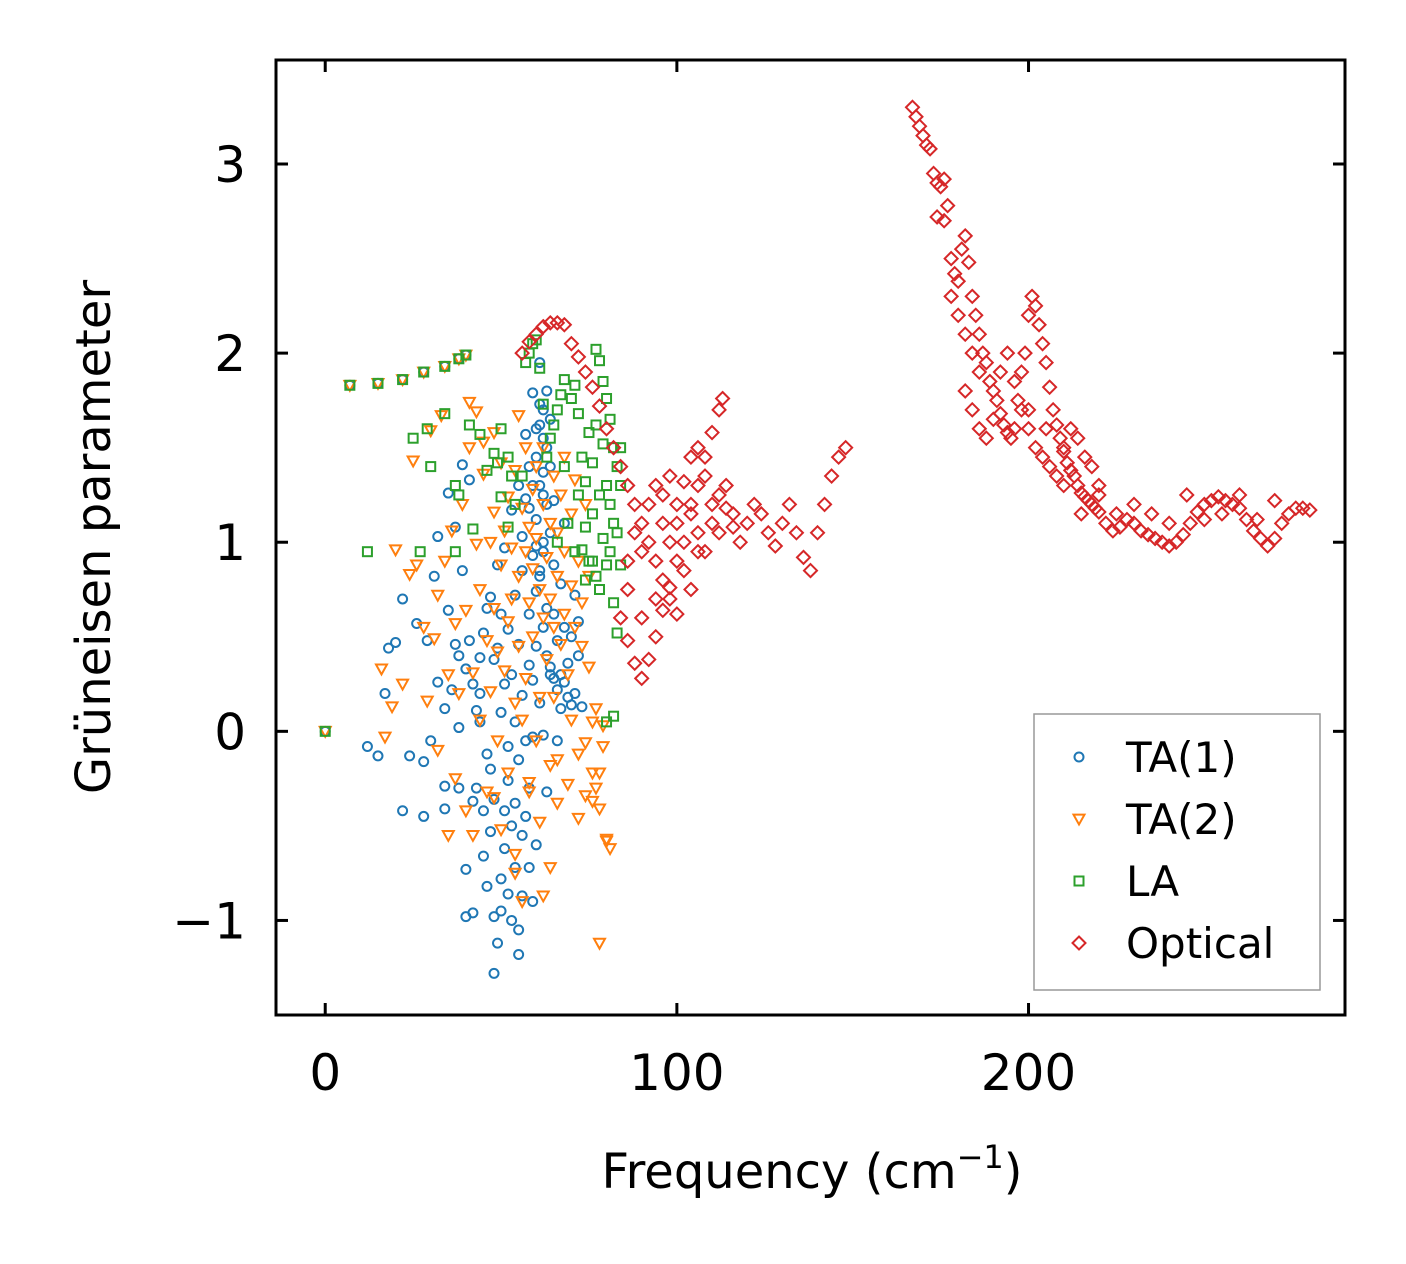 This screenshot has height=1264, width=1406. What do you see at coordinates (1177, 852) in the screenshot?
I see `legend: TA(1) TA(2) LA Optical` at bounding box center [1177, 852].